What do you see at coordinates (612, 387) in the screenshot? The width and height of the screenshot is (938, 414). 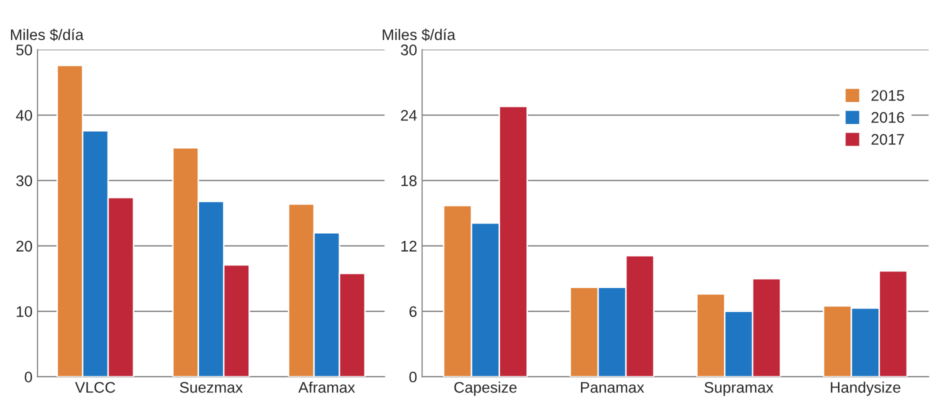 I see `x-tick-label: Panamax` at bounding box center [612, 387].